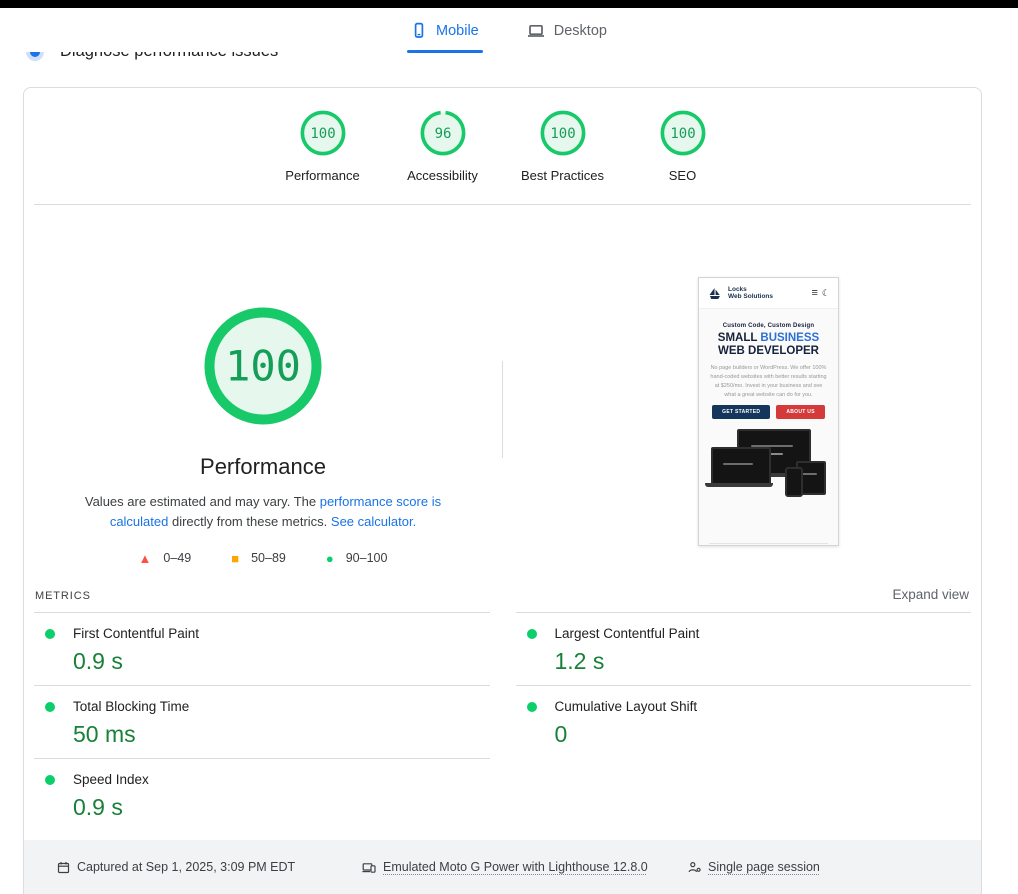 This screenshot has height=894, width=1018. I want to click on legend-average: ■ 50–89, so click(258, 558).